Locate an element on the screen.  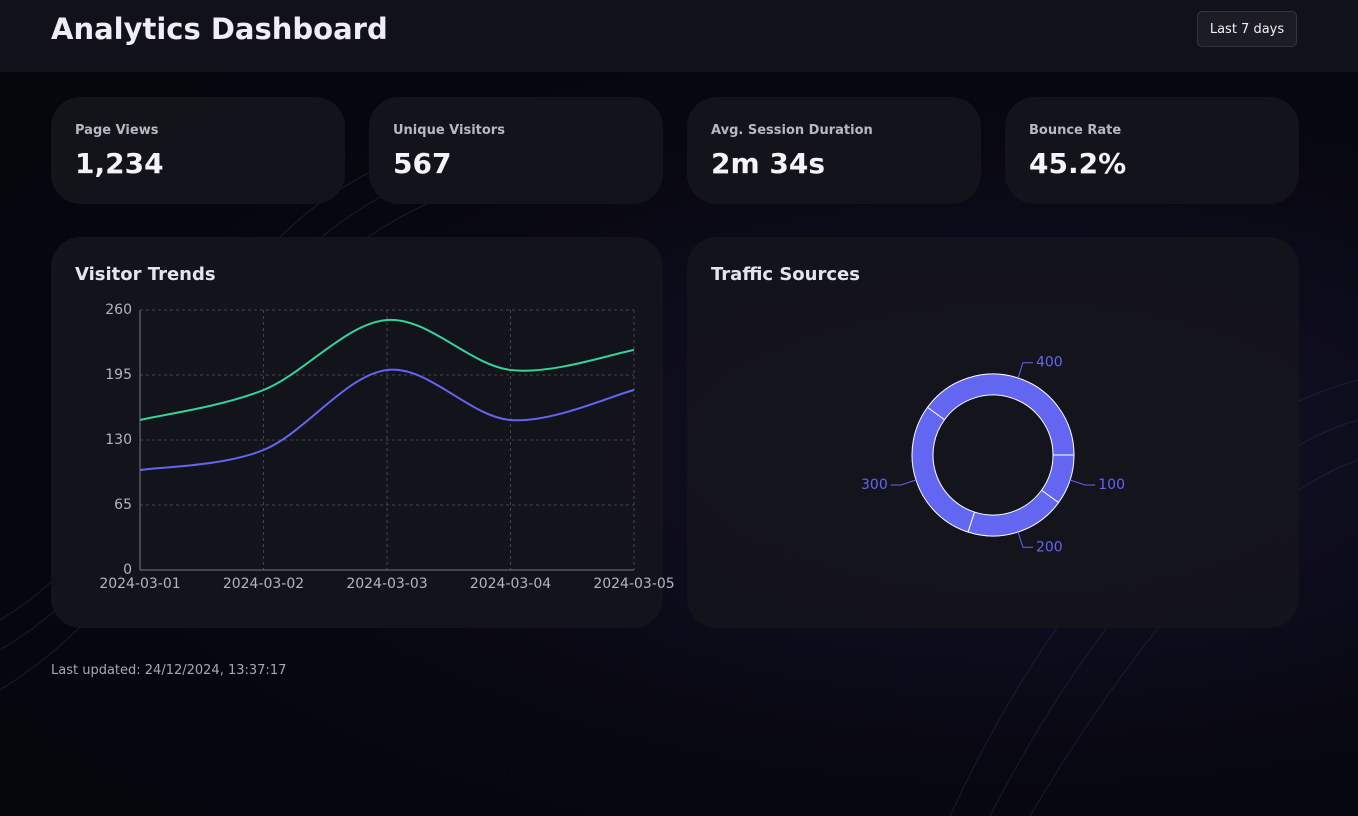
stat-value: 1,234 is located at coordinates (119, 163).